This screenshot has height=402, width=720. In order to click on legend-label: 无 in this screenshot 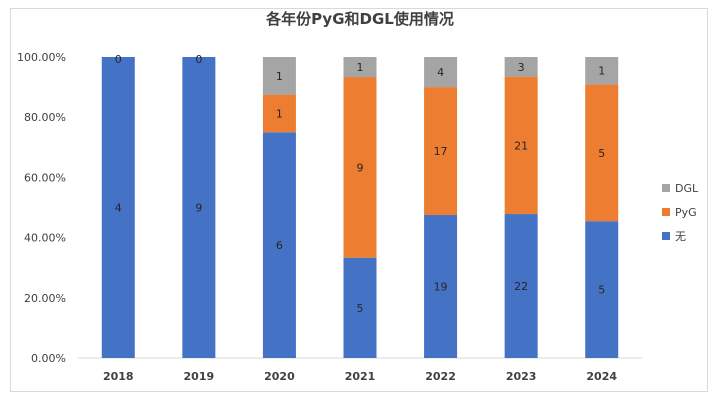, I will do `click(680, 236)`.